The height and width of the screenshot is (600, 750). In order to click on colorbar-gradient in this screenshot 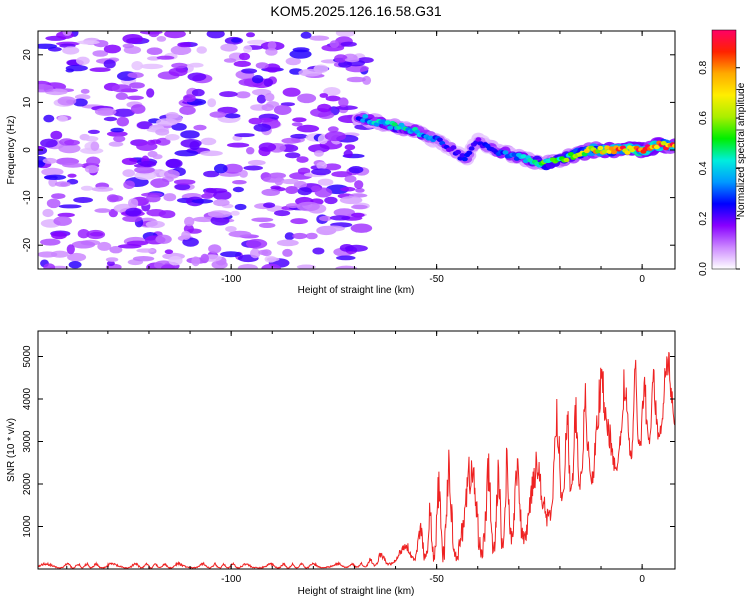, I will do `click(724, 149)`.